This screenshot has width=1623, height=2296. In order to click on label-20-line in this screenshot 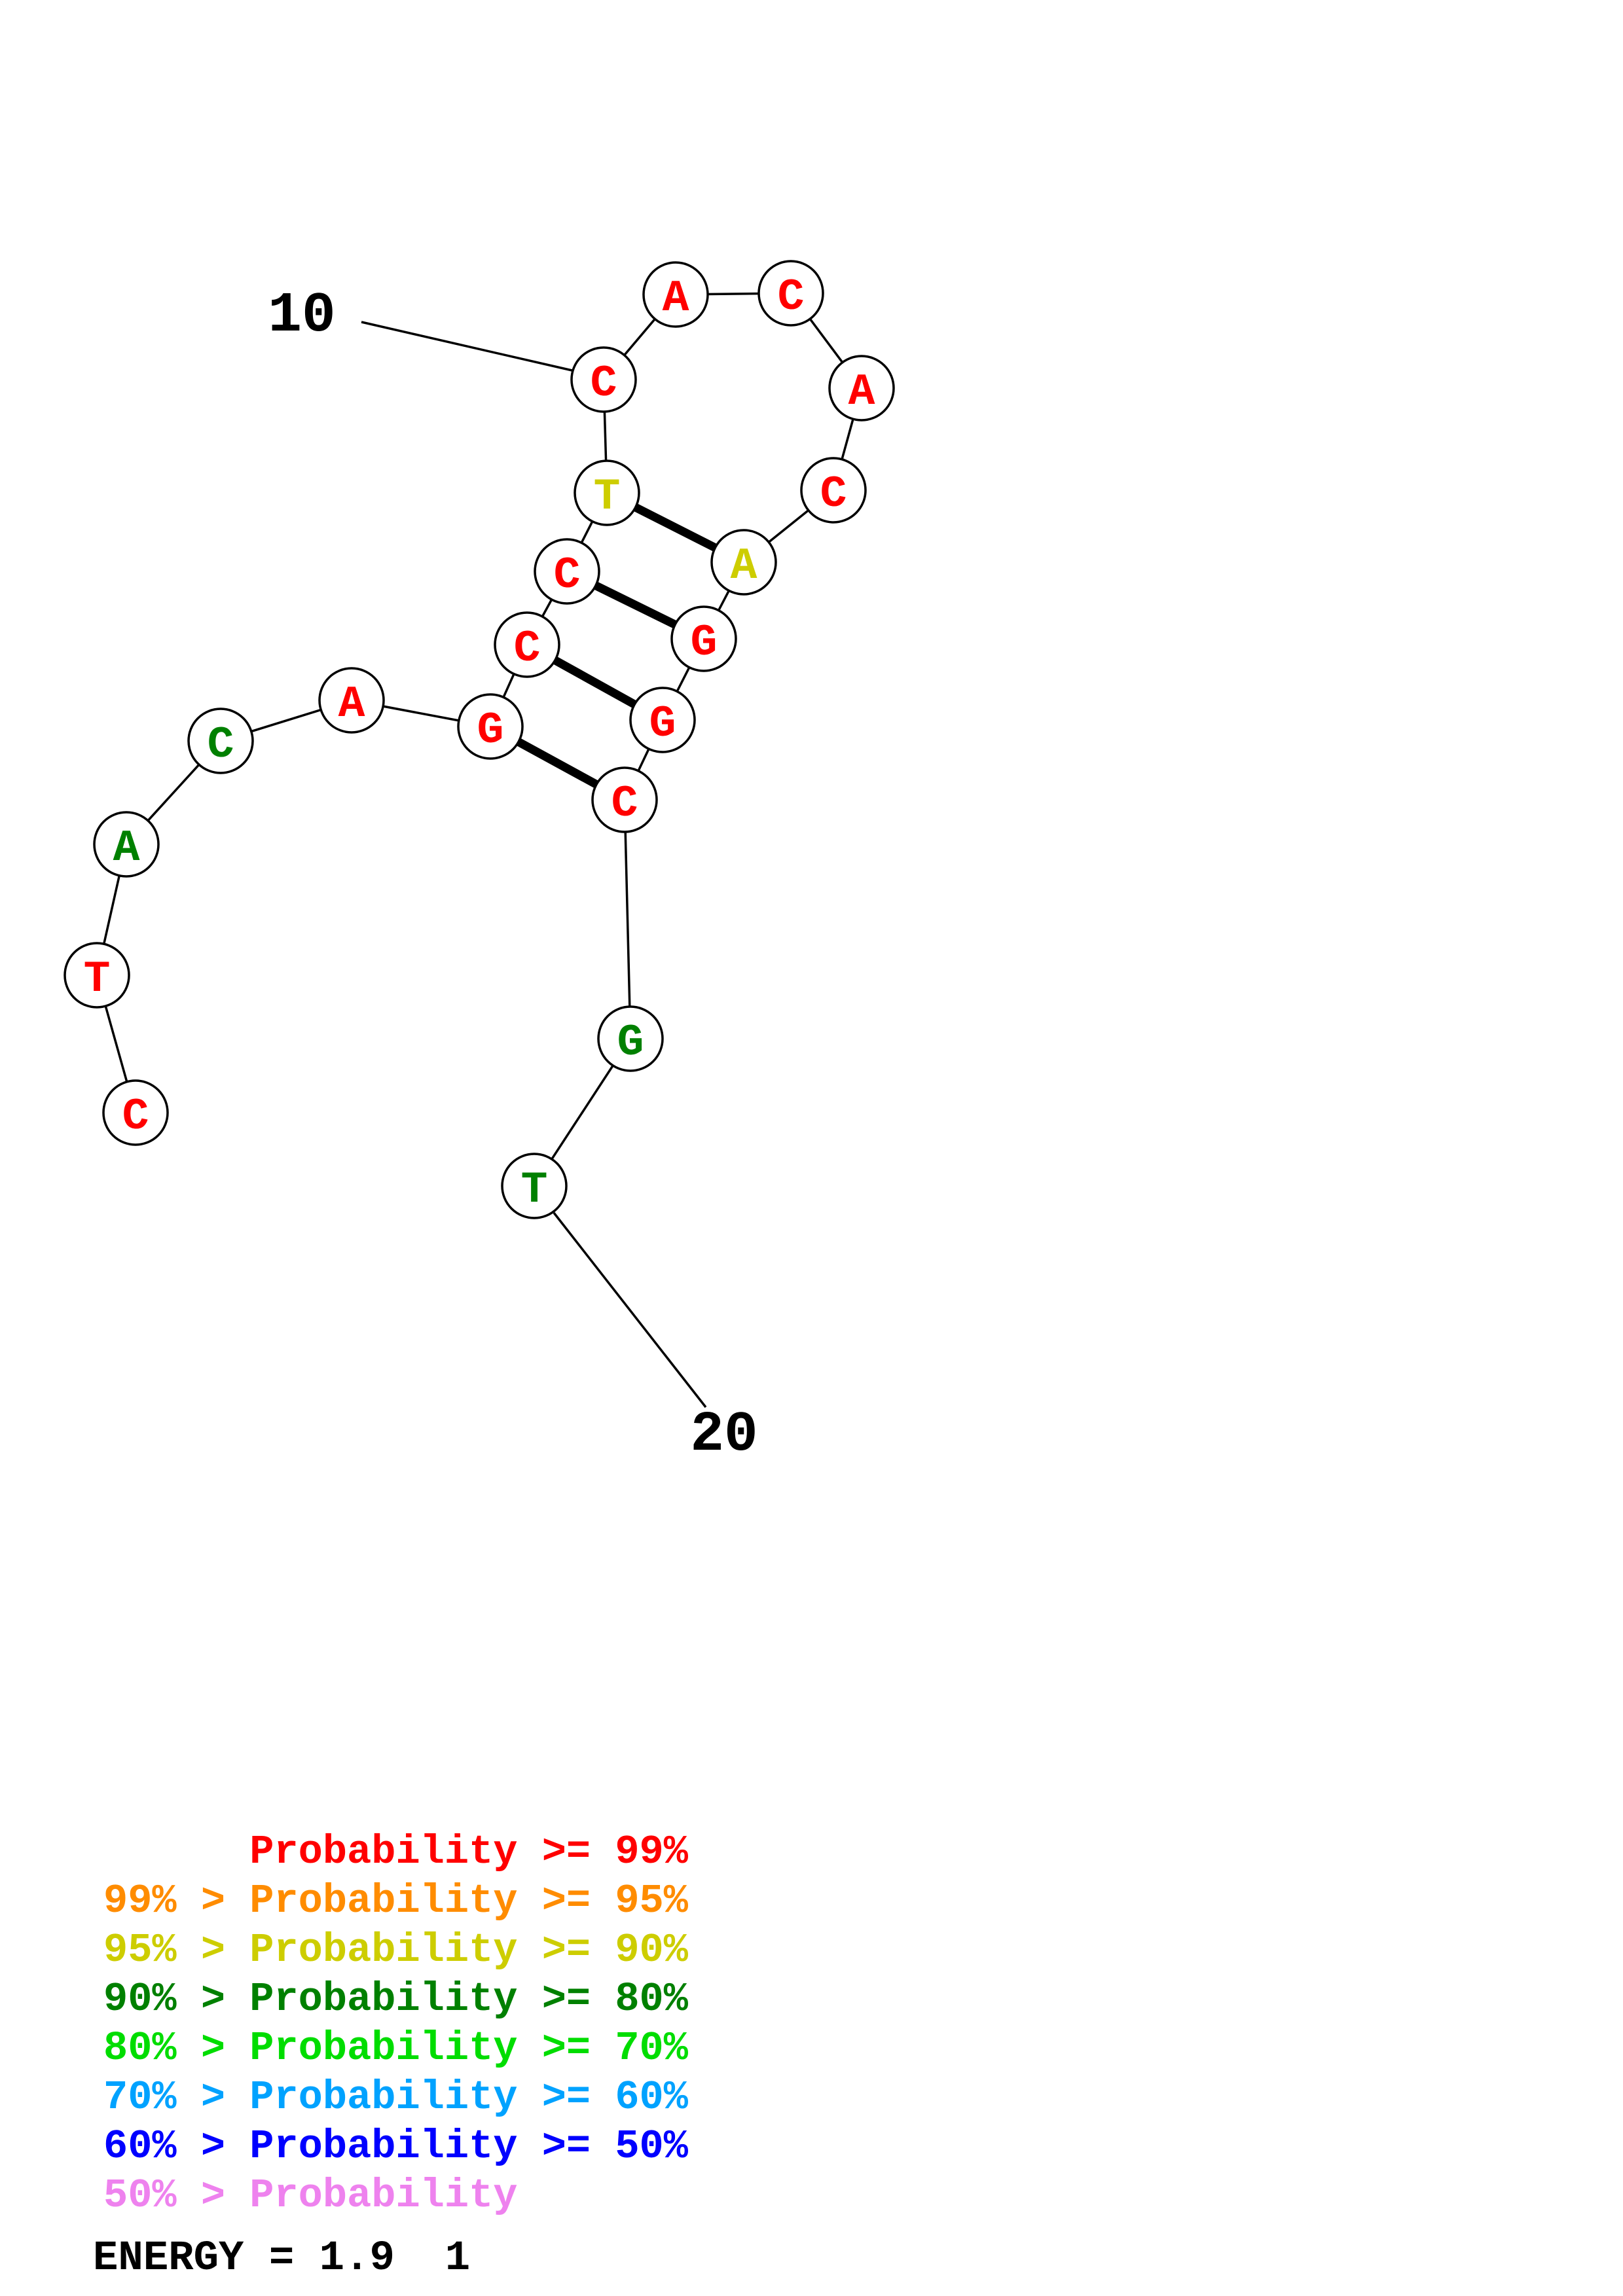, I will do `click(630, 1309)`.